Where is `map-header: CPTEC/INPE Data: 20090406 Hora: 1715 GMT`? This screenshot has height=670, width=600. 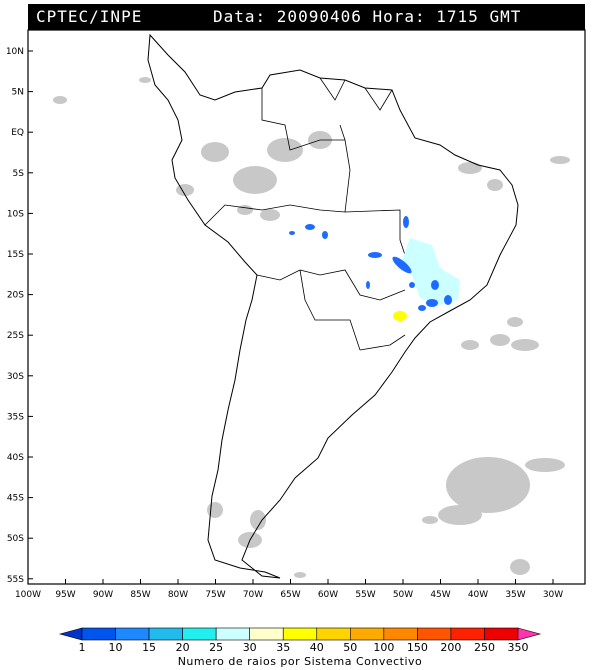
map-header: CPTEC/INPE Data: 20090406 Hora: 1715 GMT is located at coordinates (306, 17).